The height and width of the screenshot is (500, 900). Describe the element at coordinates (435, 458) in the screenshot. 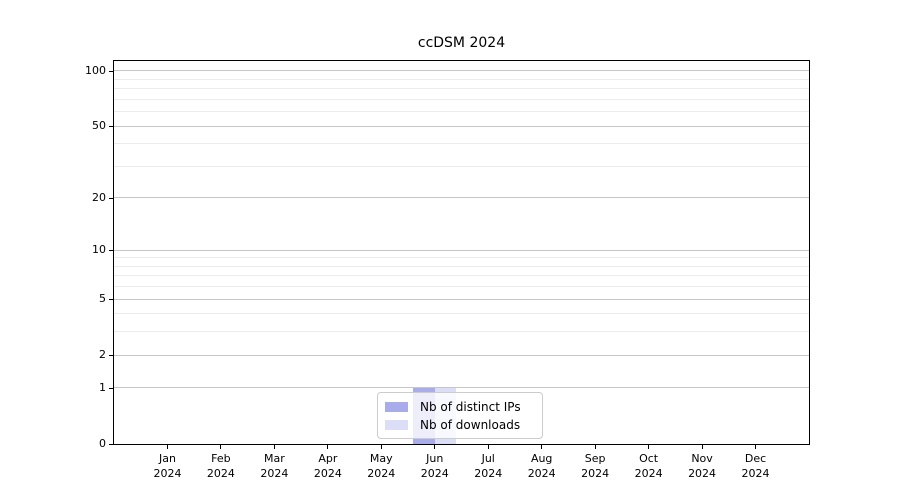

I see `x-tick-month: Jun` at that location.